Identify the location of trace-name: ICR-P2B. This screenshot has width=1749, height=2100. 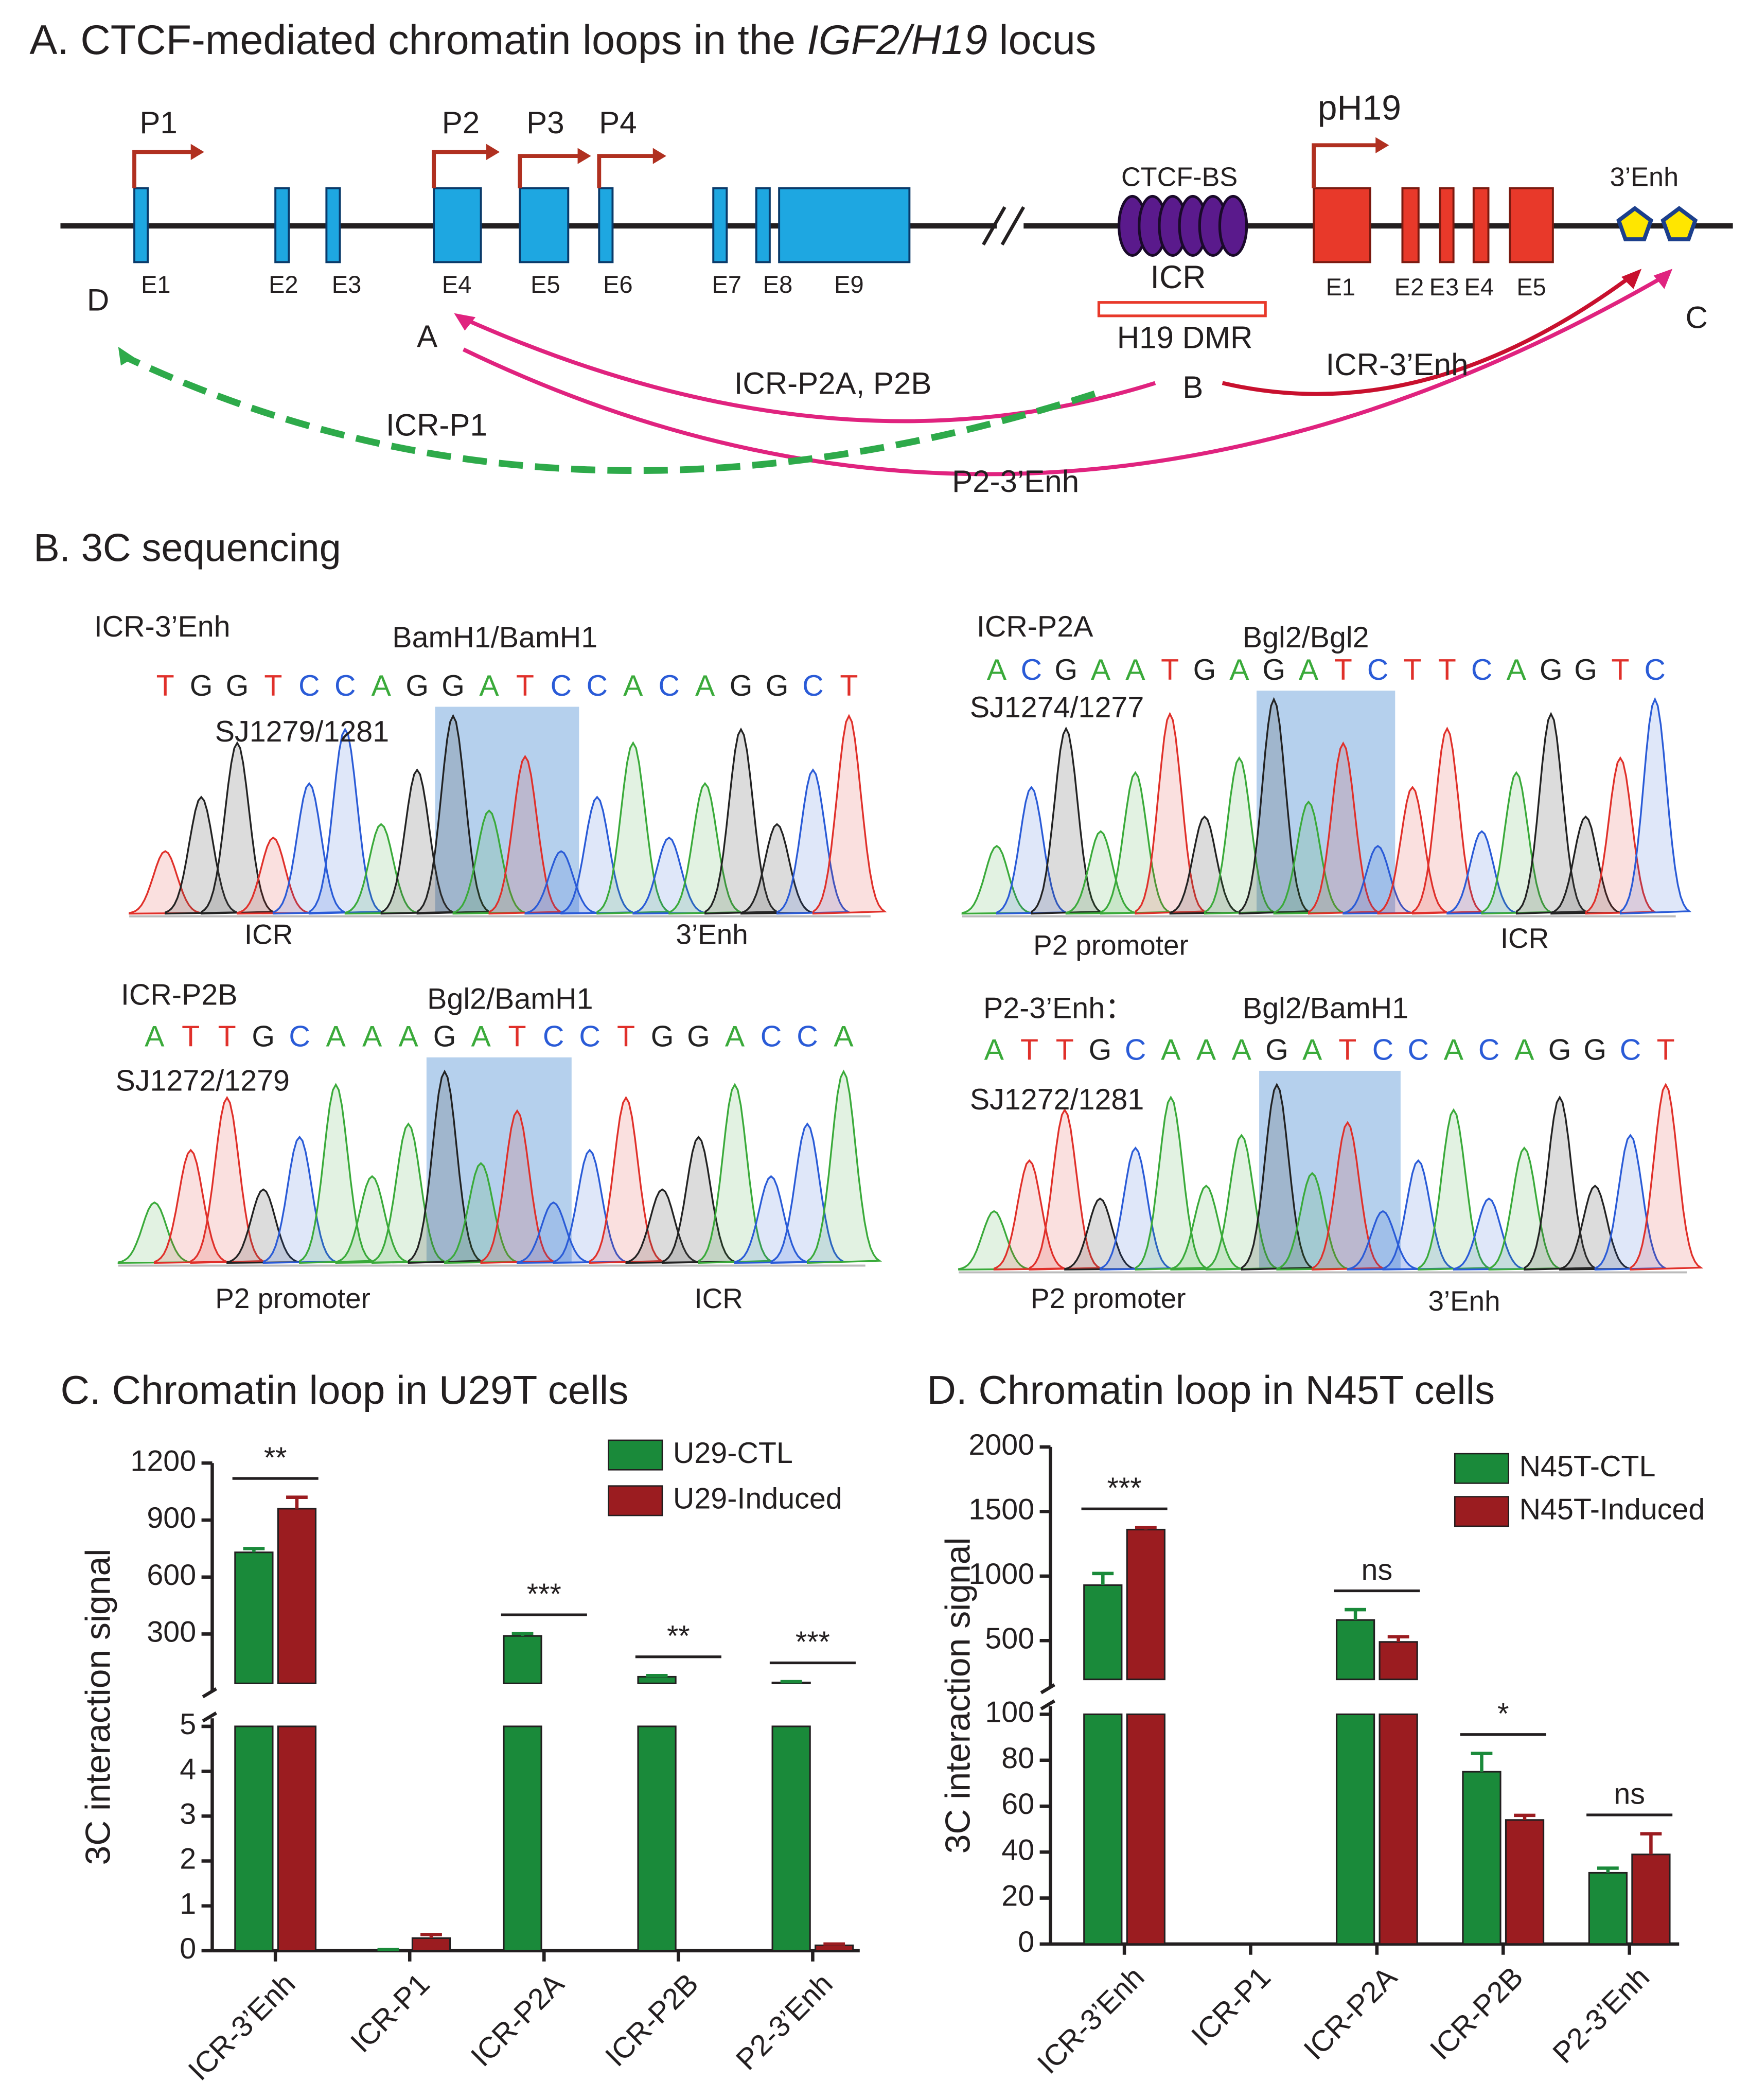
(179, 995).